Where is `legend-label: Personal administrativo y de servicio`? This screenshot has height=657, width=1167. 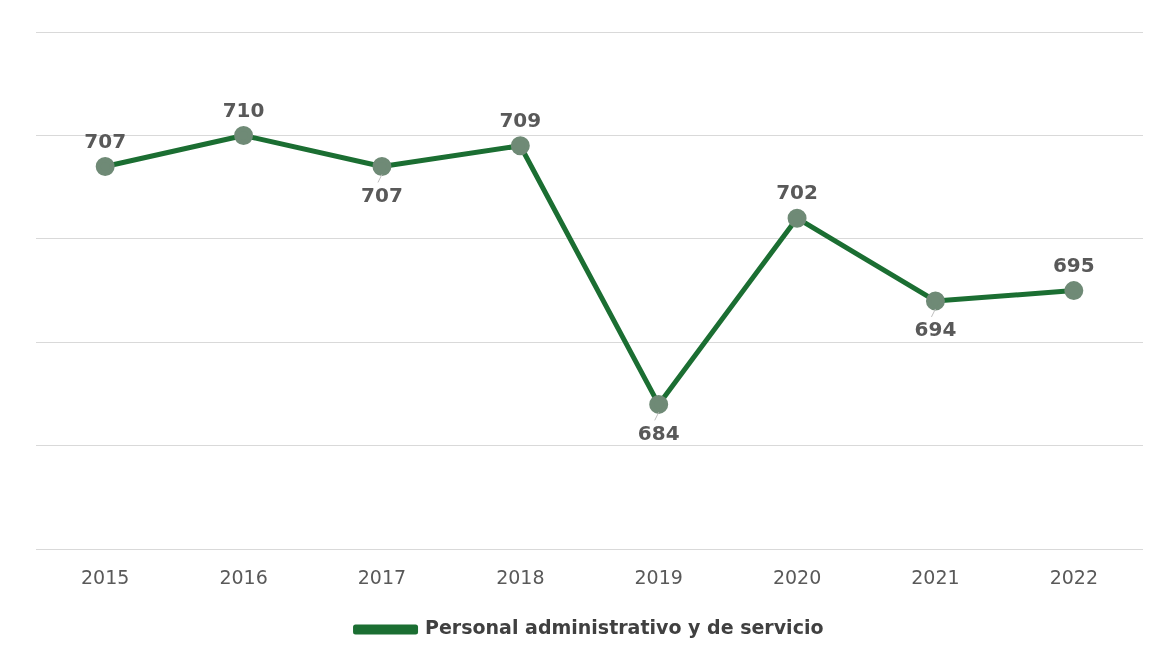 legend-label: Personal administrativo y de servicio is located at coordinates (624, 627).